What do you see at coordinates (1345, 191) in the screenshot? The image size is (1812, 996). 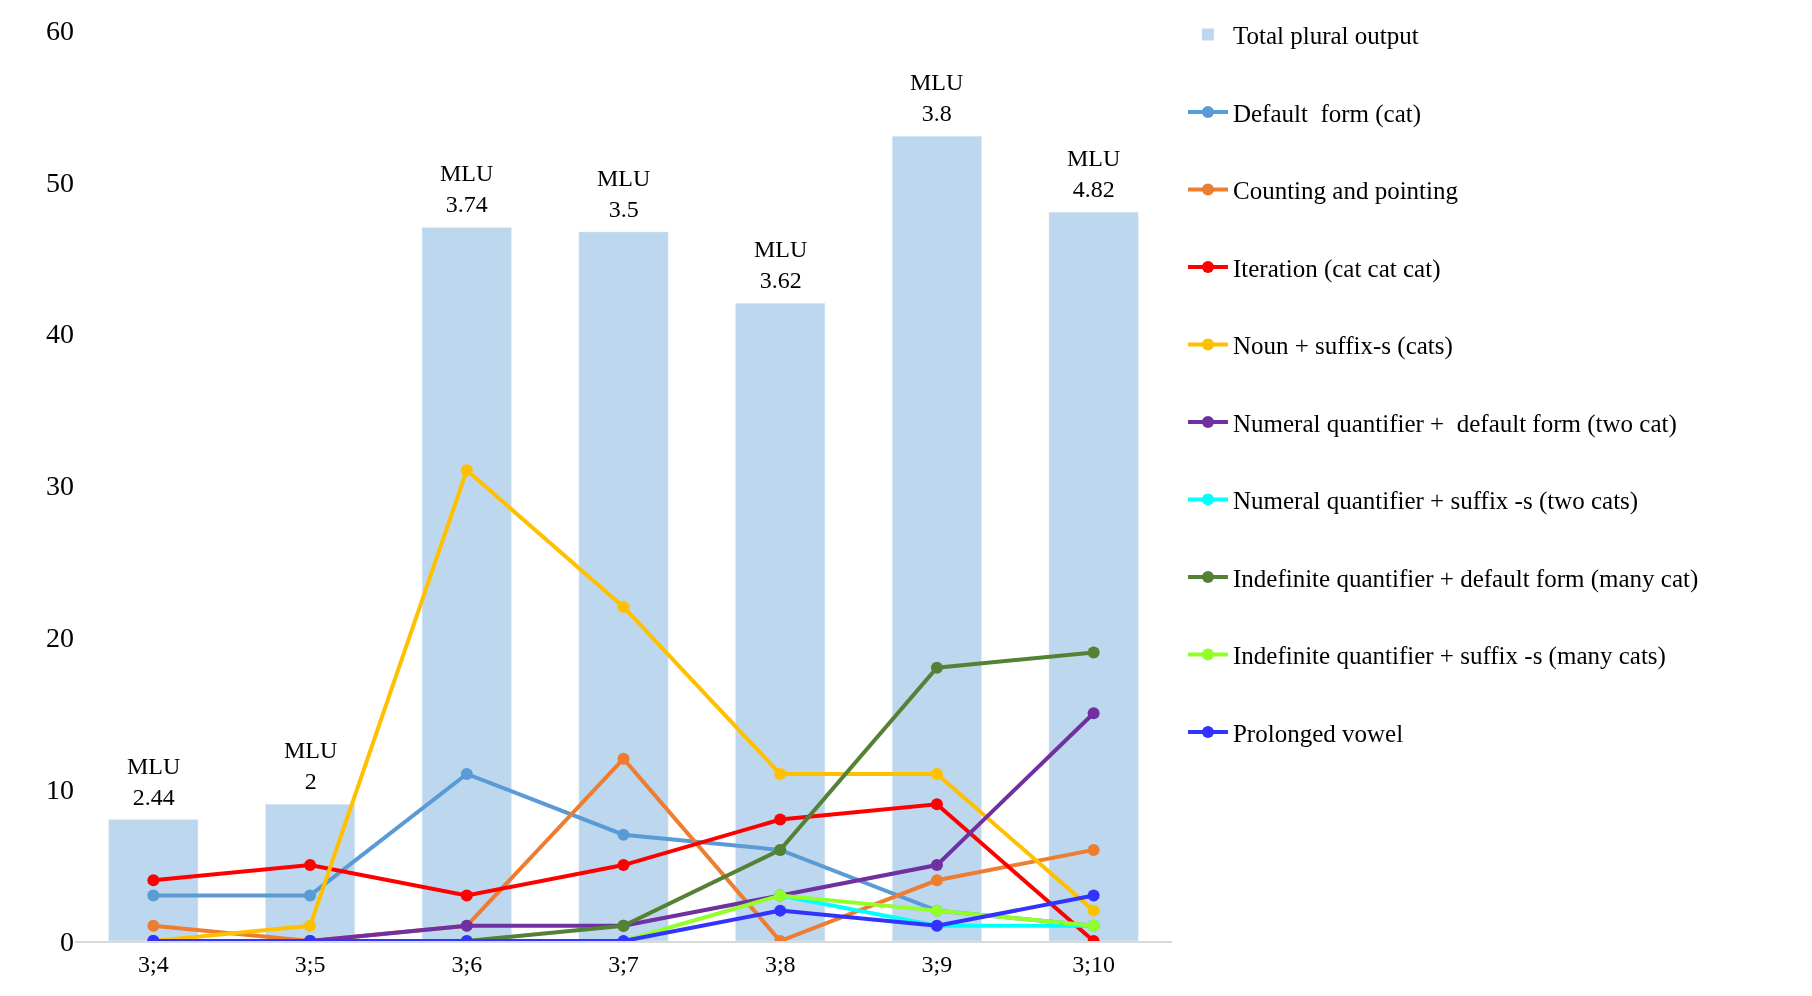 I see `legend-label: Counting and pointing` at bounding box center [1345, 191].